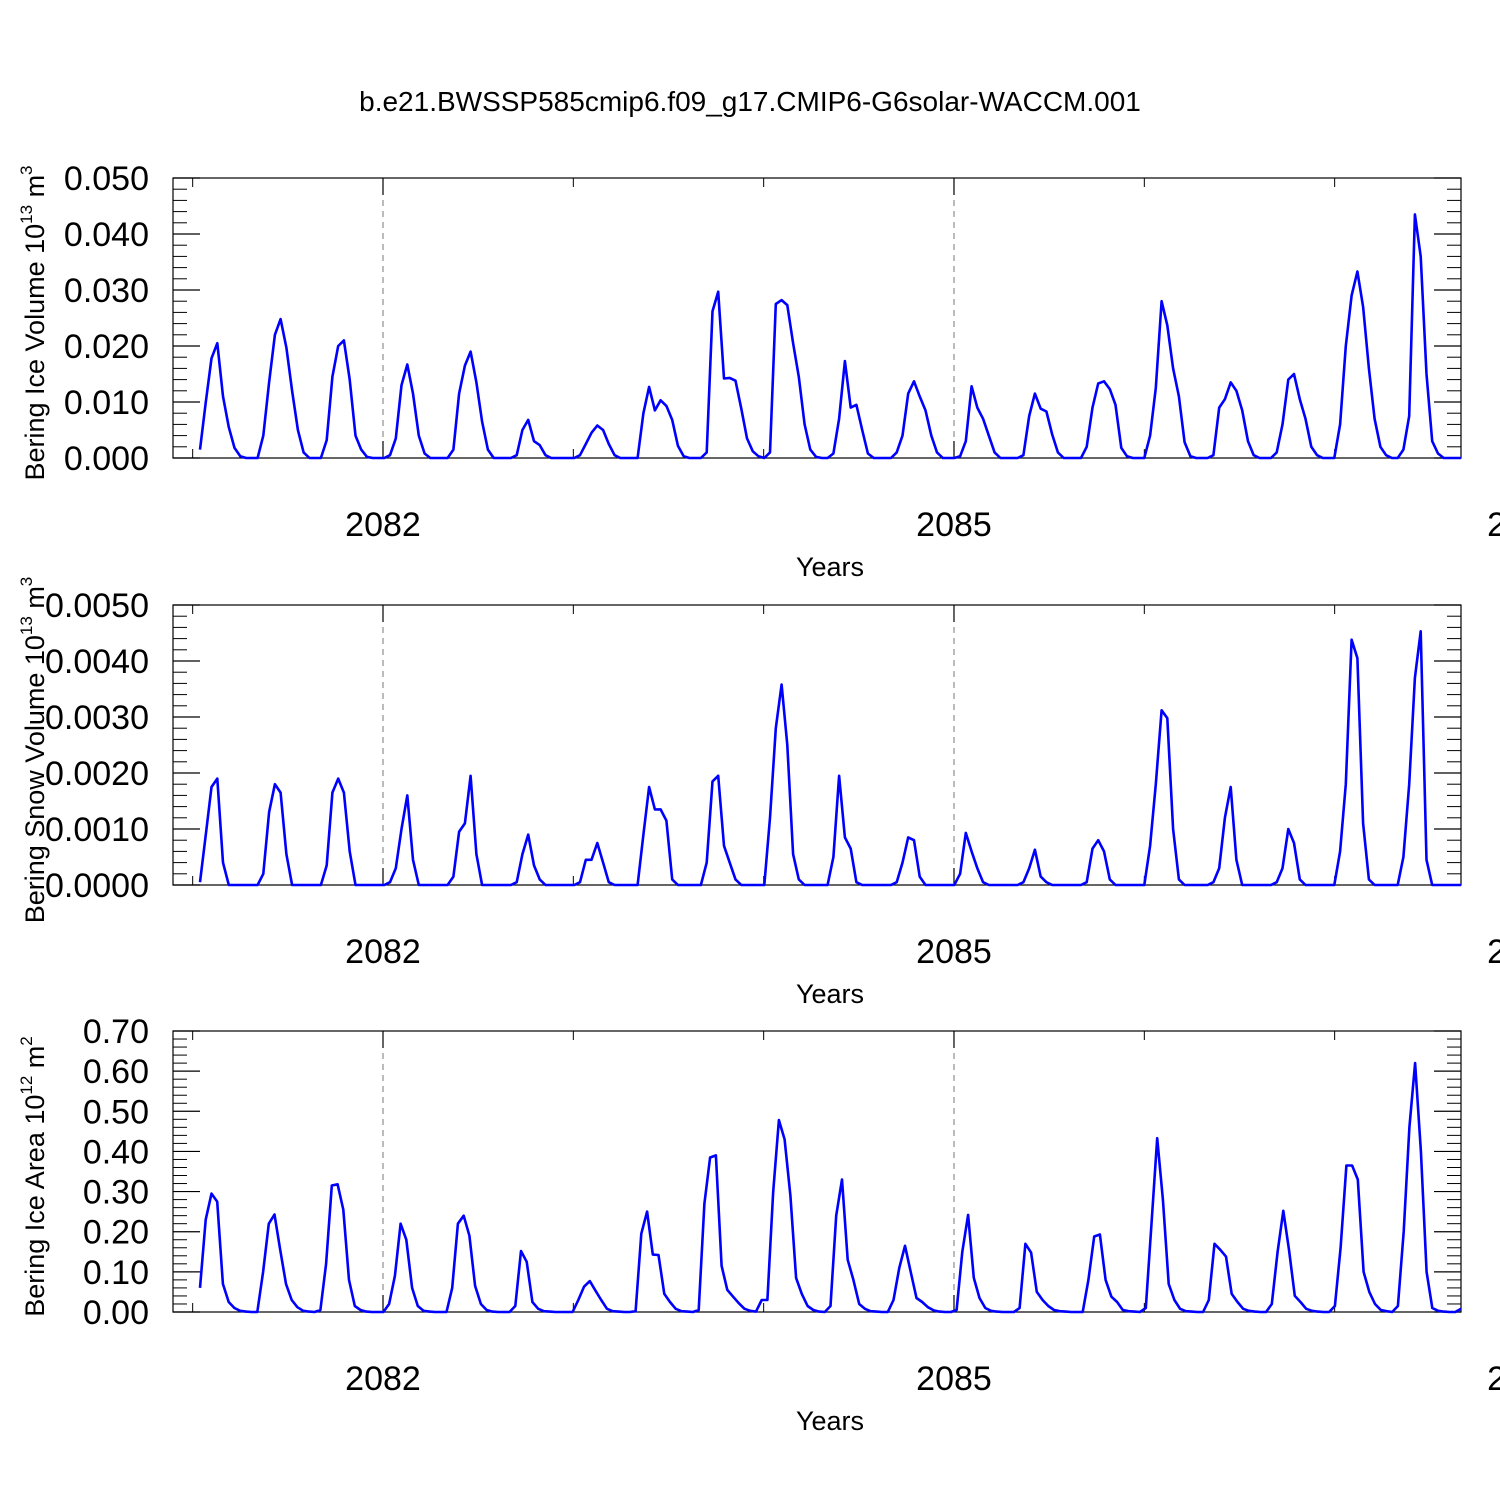 This screenshot has height=1500, width=1500. Describe the element at coordinates (116, 1233) in the screenshot. I see `y-tick-label: 0.20` at that location.